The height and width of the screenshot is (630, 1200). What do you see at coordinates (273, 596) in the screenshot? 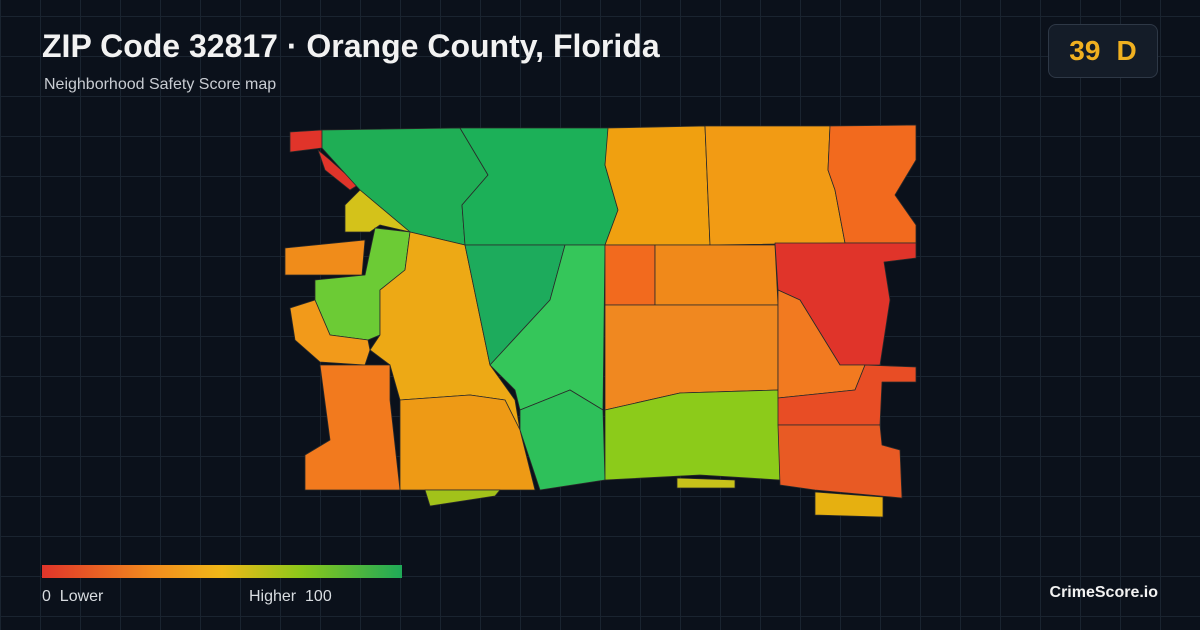
I see `legend-max-label: Higher` at bounding box center [273, 596].